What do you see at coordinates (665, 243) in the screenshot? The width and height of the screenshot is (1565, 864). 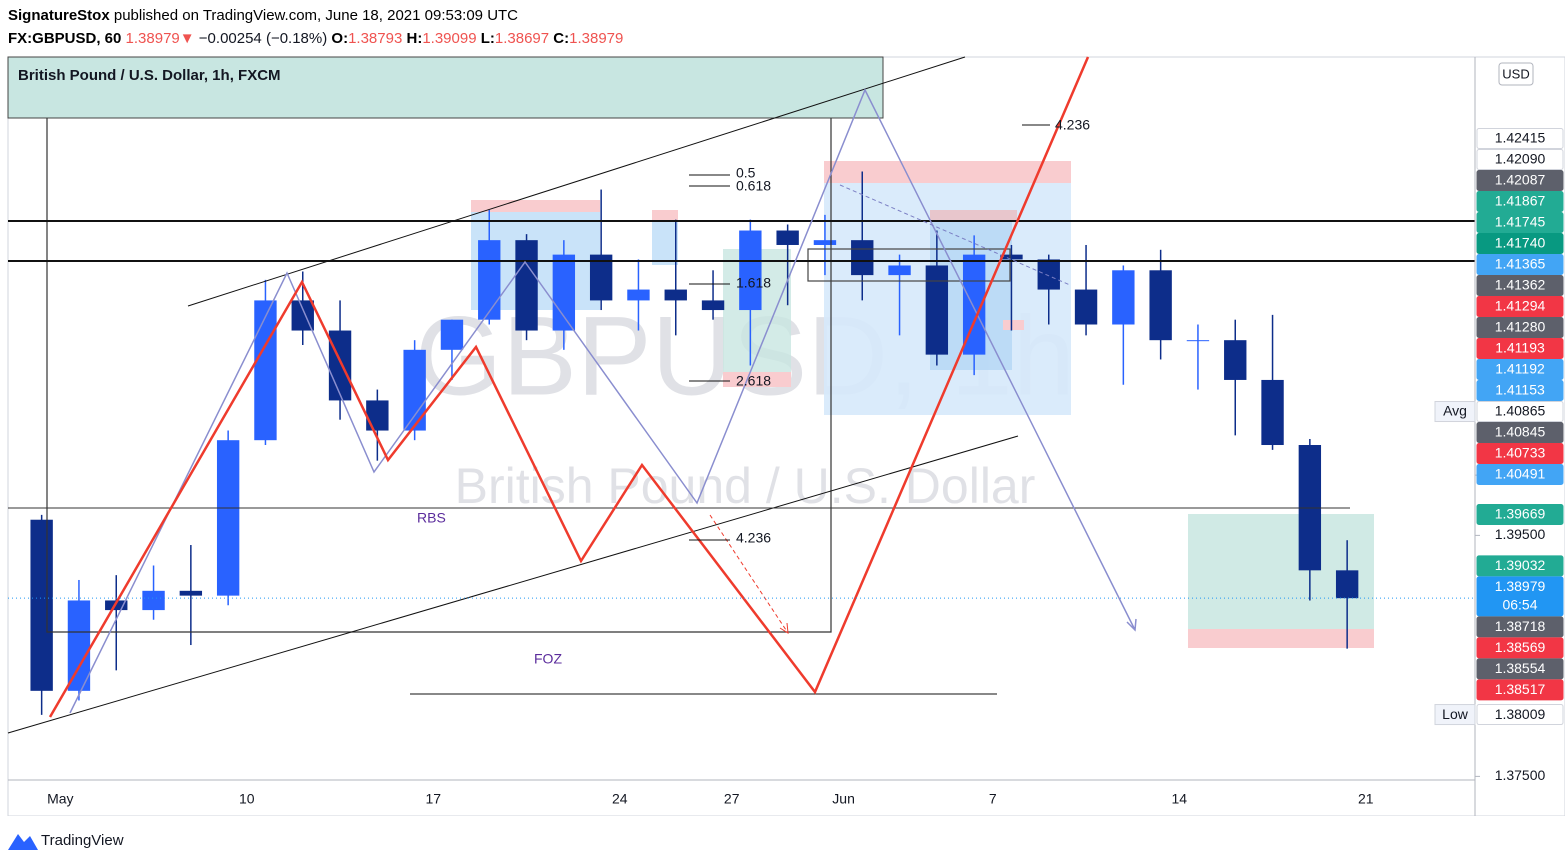 I see `target-zone` at bounding box center [665, 243].